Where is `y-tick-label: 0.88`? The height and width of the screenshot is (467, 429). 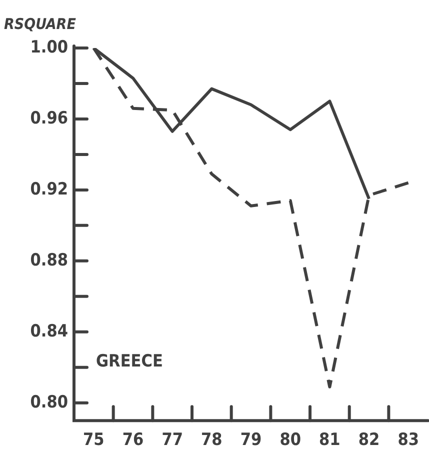
y-tick-label: 0.88 is located at coordinates (49, 260).